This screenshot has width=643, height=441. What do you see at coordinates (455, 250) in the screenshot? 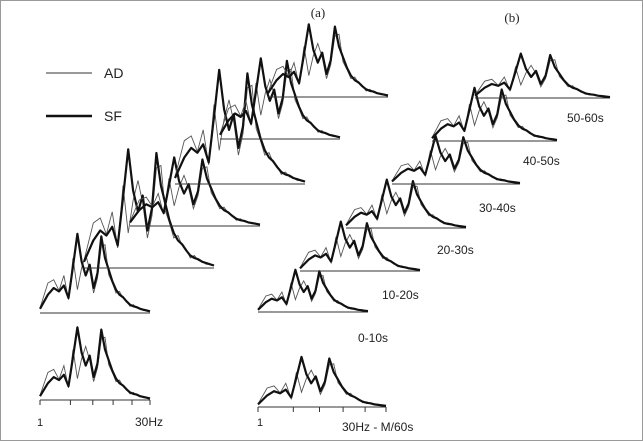
I see `window-label-20-30s: 20-30s` at bounding box center [455, 250].